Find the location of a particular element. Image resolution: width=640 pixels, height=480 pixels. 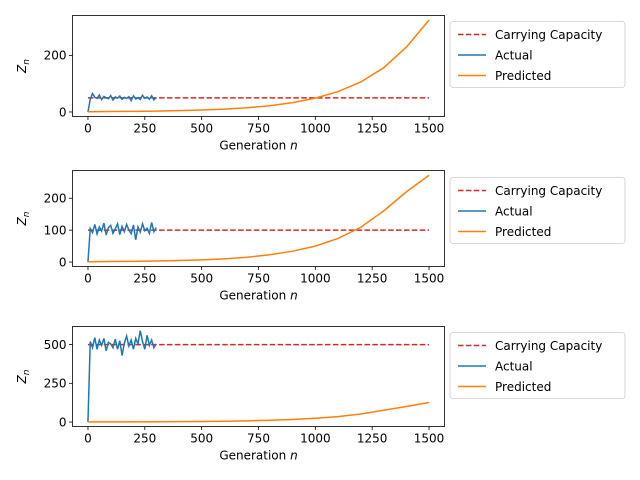

y-tick-label: 250 is located at coordinates (55, 384).